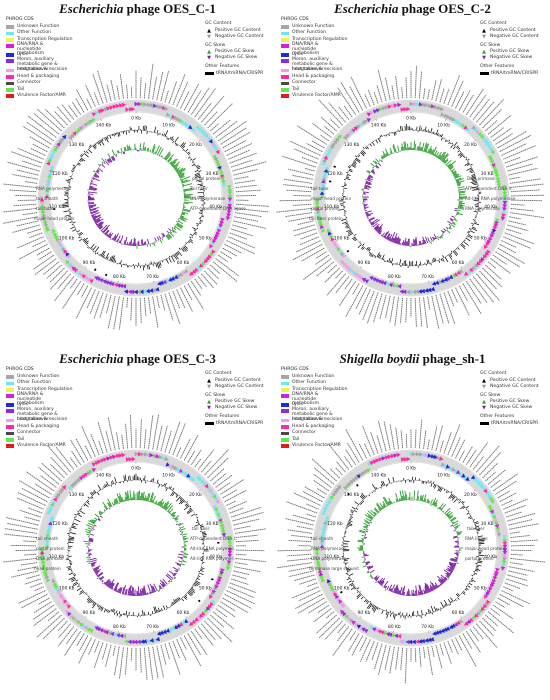 The width and height of the screenshot is (550, 700). Describe the element at coordinates (509, 381) in the screenshot. I see `legend-item: ▲ Positive GC Content` at that location.